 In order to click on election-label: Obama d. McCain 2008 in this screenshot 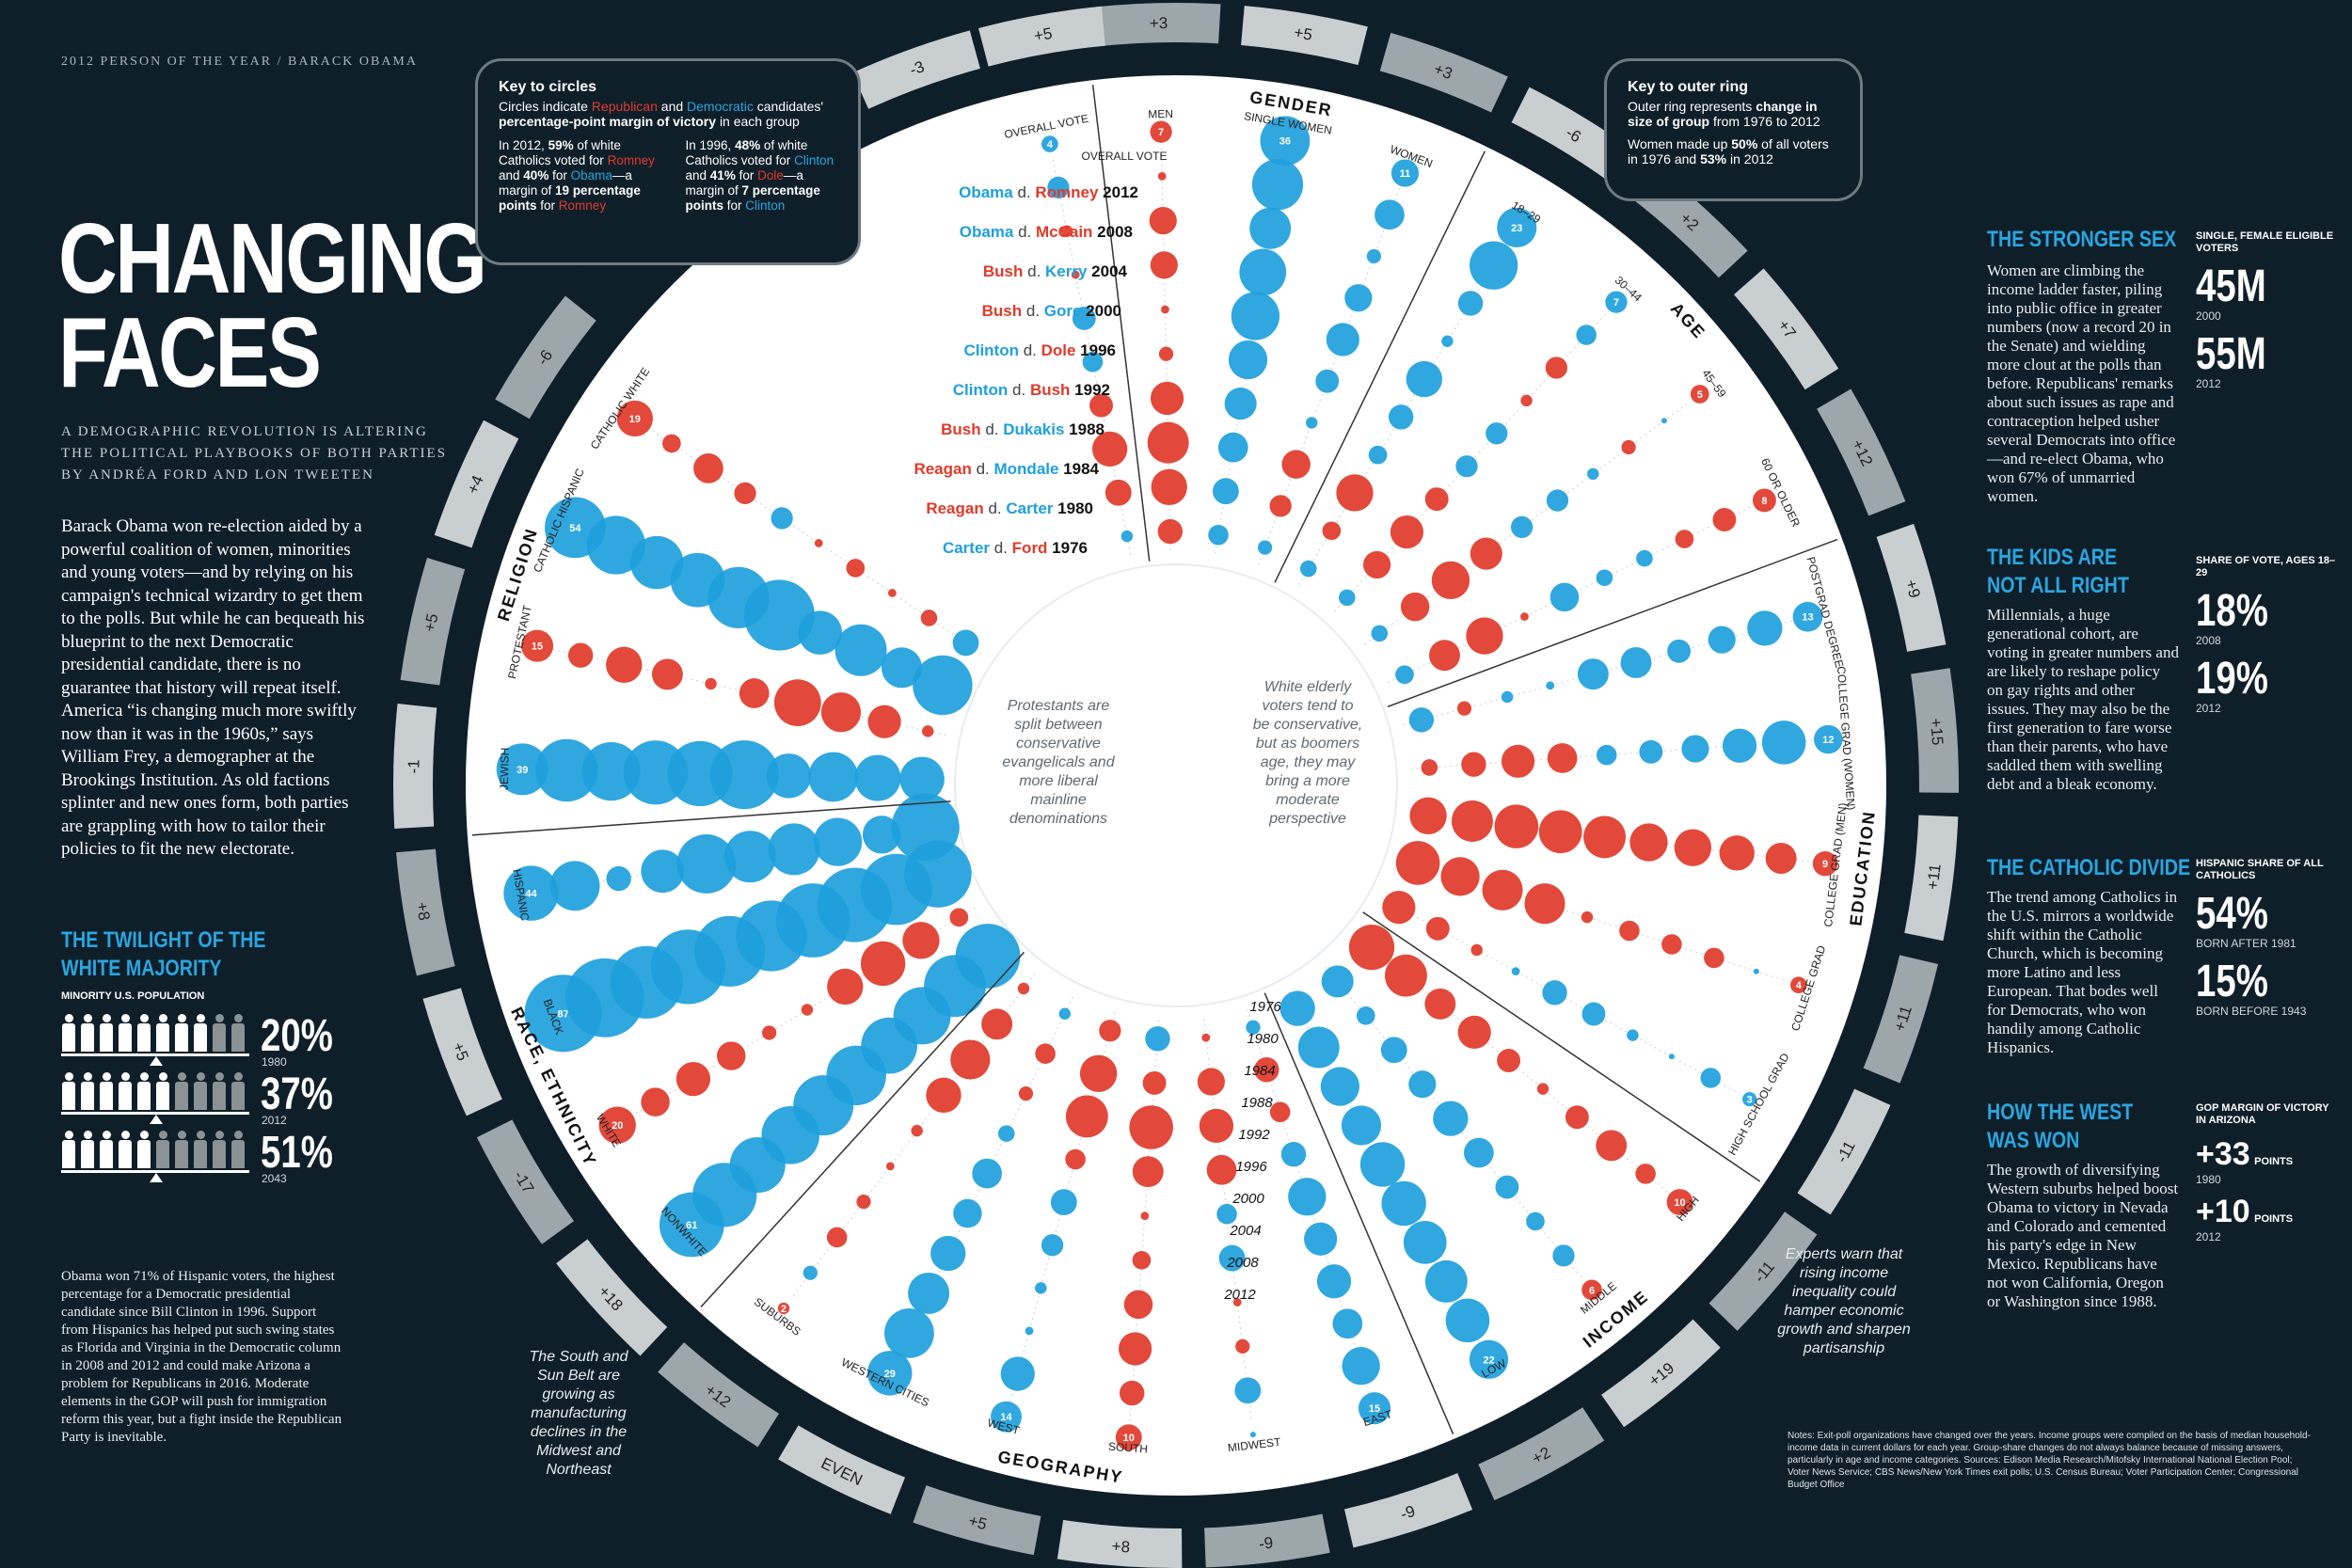, I will do `click(1046, 232)`.